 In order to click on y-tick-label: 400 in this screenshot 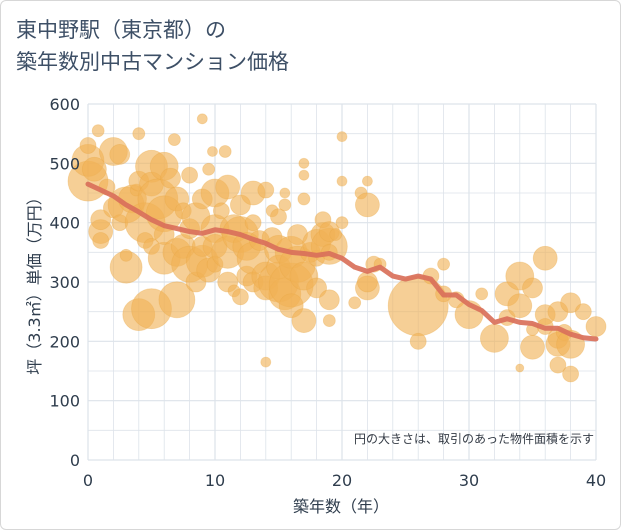, I will do `click(64, 223)`.